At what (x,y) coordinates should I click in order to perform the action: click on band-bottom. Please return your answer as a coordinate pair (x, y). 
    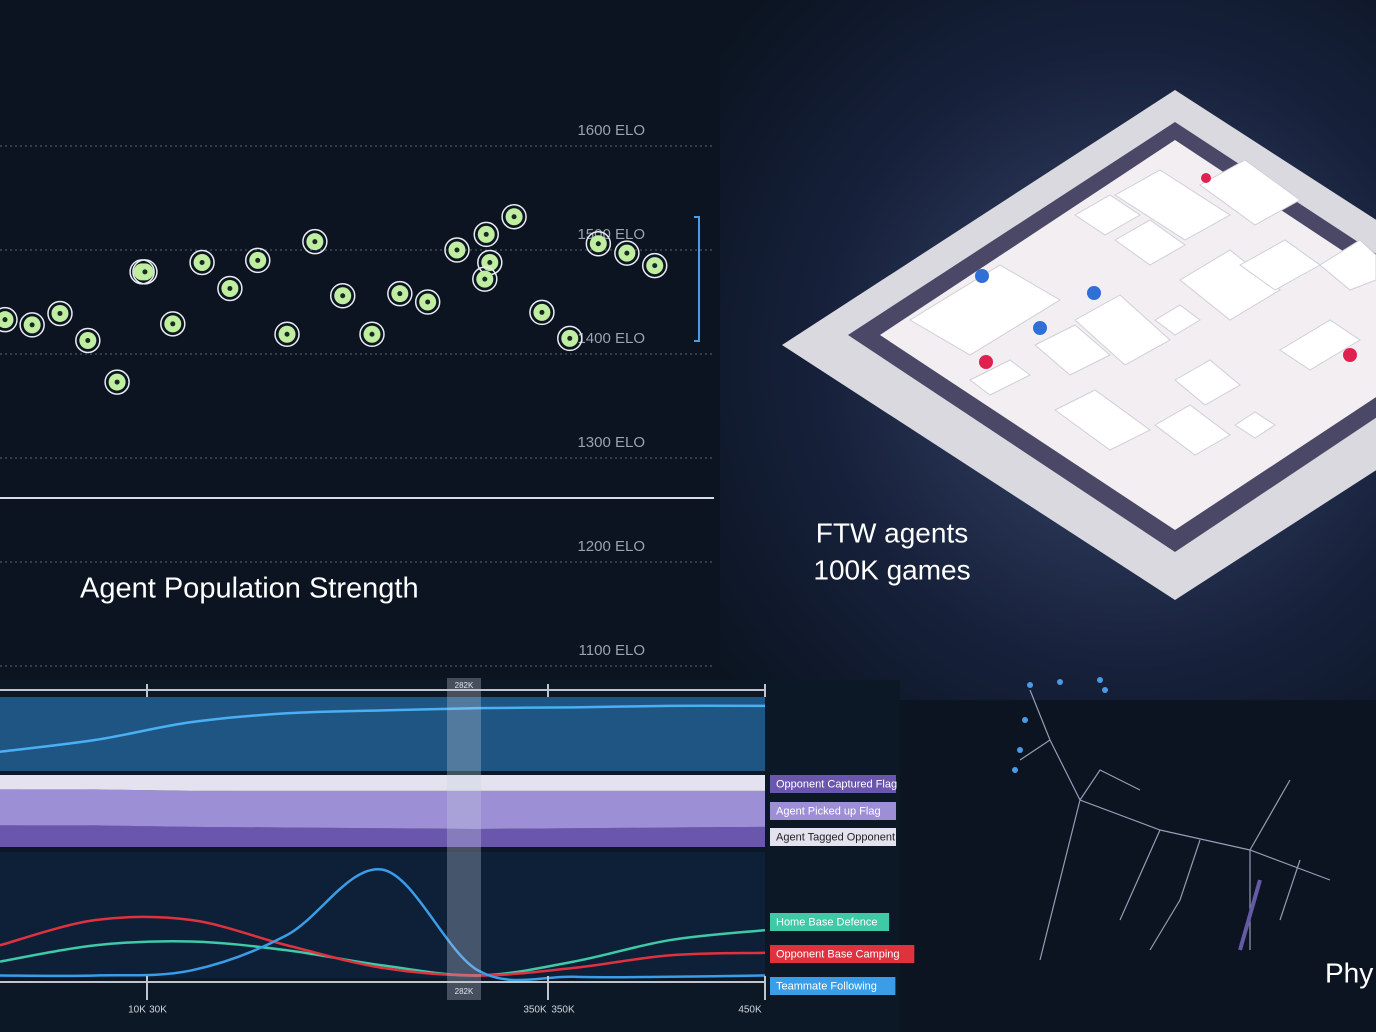
    Looking at the image, I should click on (382, 915).